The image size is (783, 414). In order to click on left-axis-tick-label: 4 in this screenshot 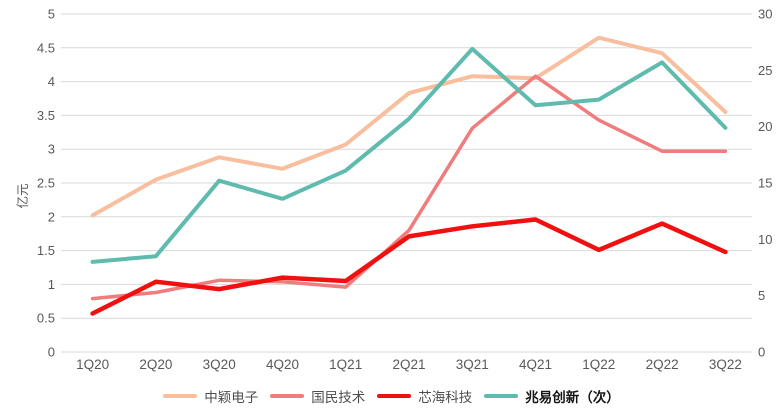, I will do `click(51, 81)`.